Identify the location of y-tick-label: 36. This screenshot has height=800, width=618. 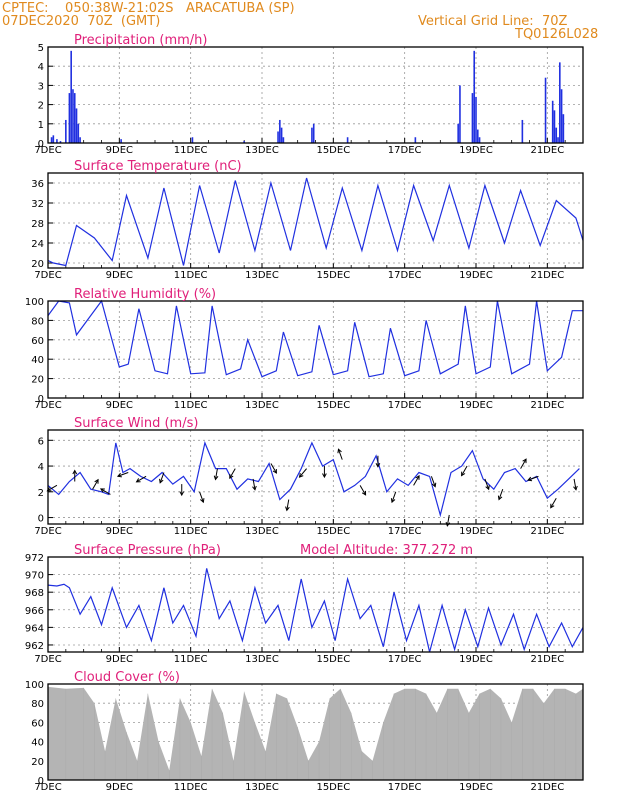
(37, 184).